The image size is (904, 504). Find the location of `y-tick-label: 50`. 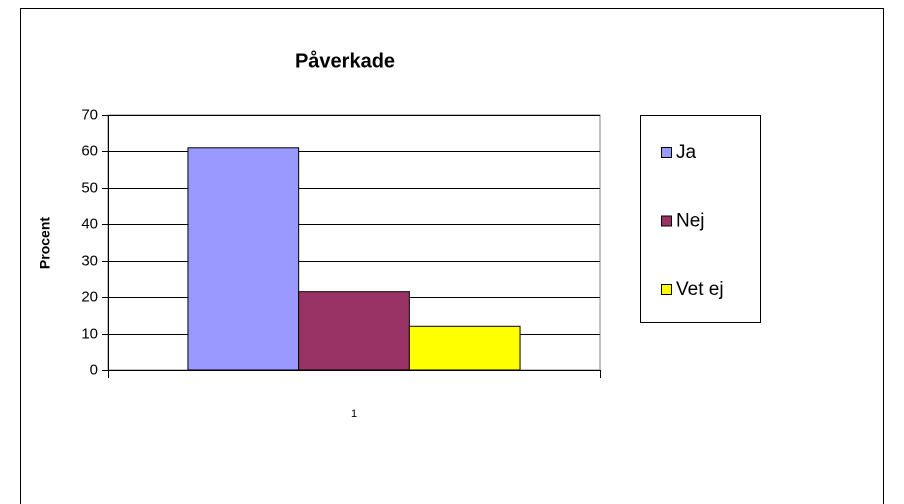

y-tick-label: 50 is located at coordinates (89, 187).